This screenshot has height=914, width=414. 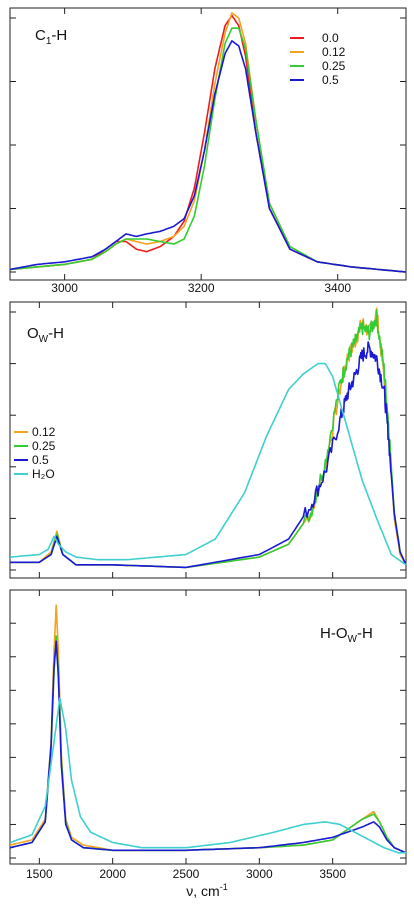 What do you see at coordinates (206, 890) in the screenshot?
I see `x-axis-label: ν, cm-1` at bounding box center [206, 890].